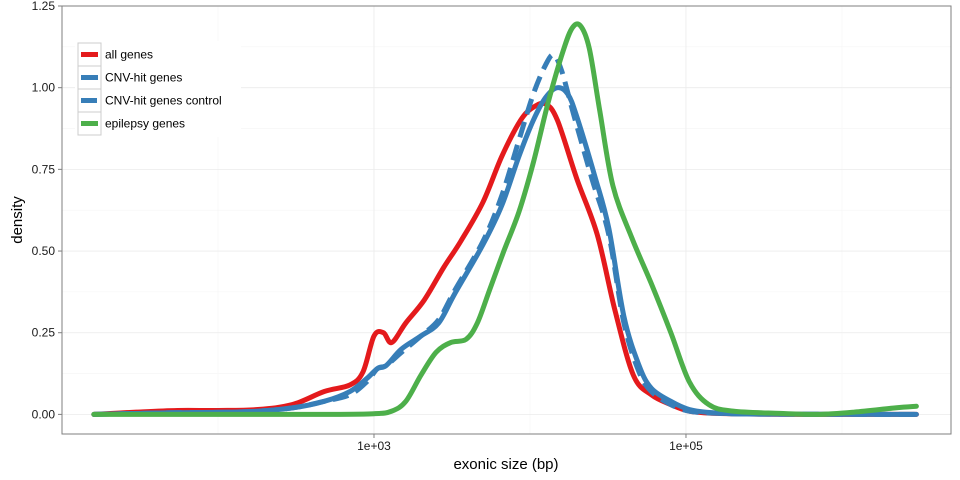  Describe the element at coordinates (44, 333) in the screenshot. I see `y-tick-label: 0.25` at that location.